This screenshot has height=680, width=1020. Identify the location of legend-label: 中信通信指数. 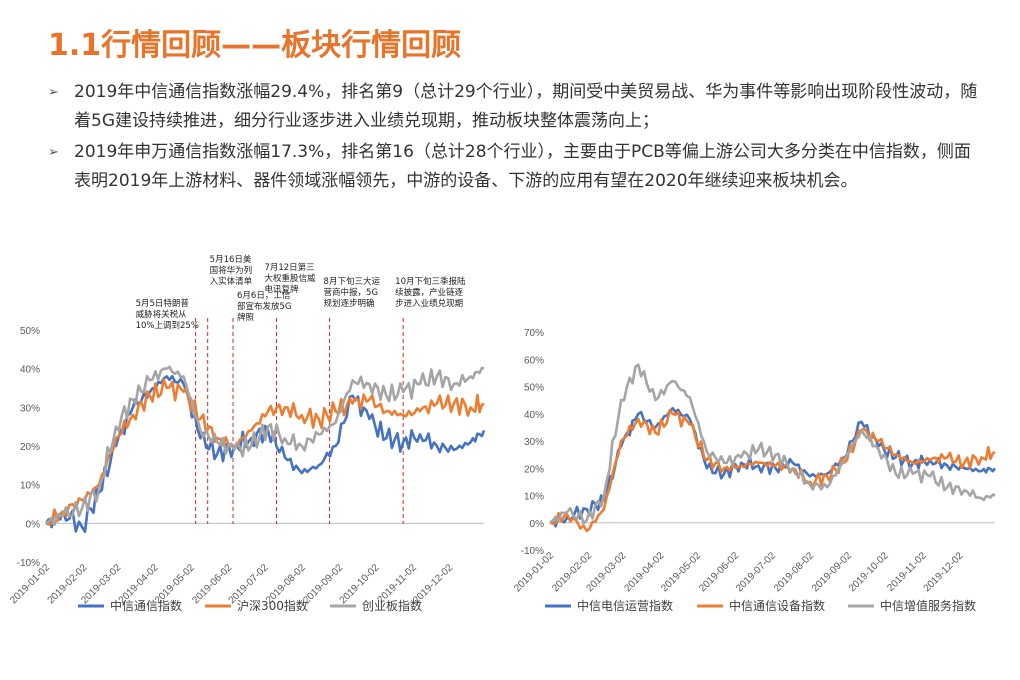
(146, 605).